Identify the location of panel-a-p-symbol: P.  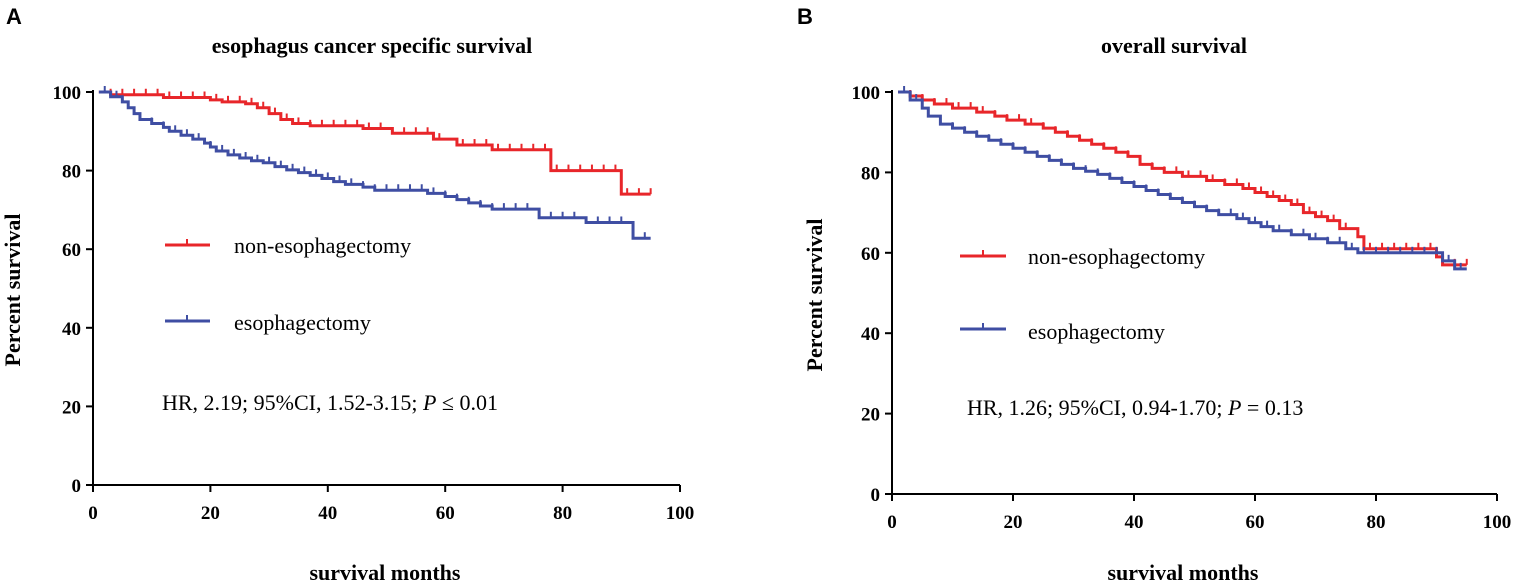
(429, 402).